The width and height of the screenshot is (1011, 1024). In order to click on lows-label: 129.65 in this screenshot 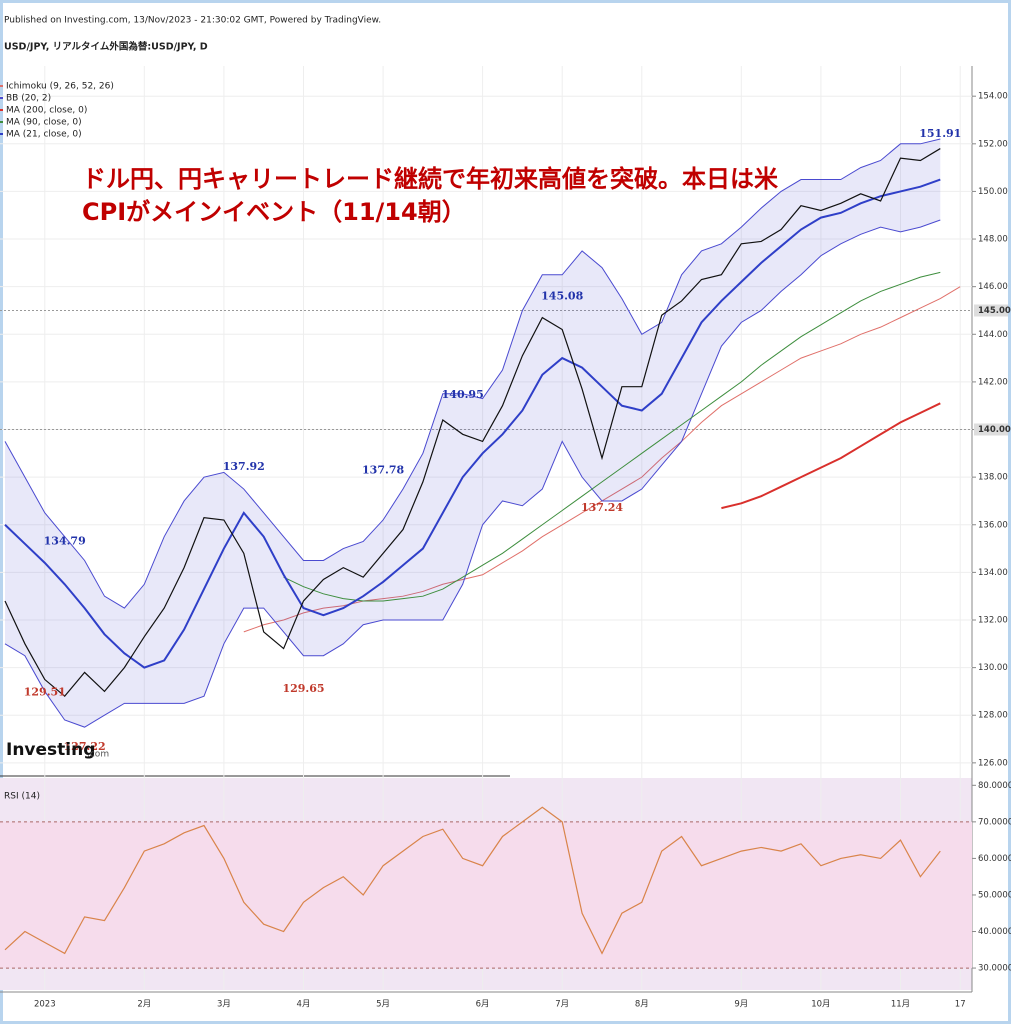, I will do `click(303, 688)`.